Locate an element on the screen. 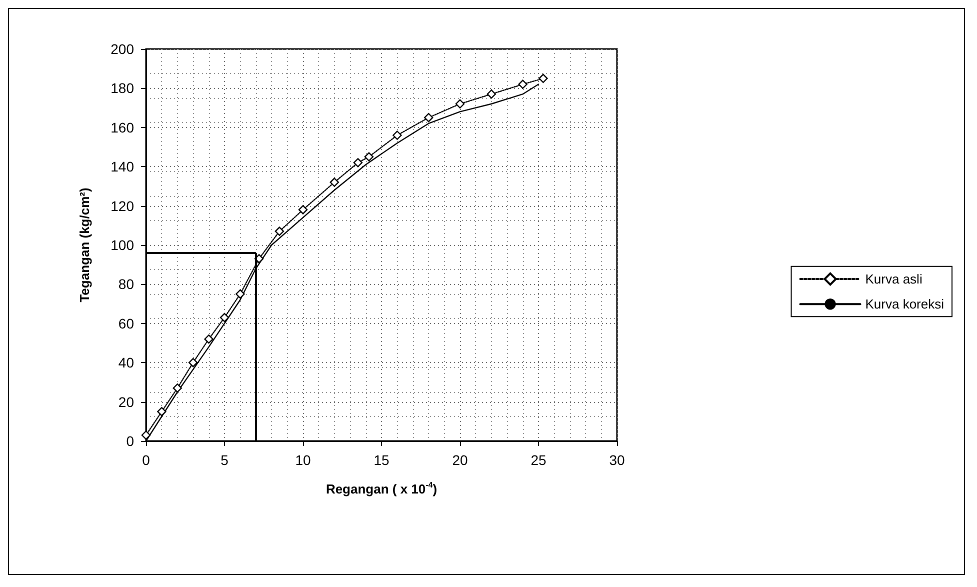  y-axis-title: Tegangan (kg/cm²) is located at coordinates (84, 245).